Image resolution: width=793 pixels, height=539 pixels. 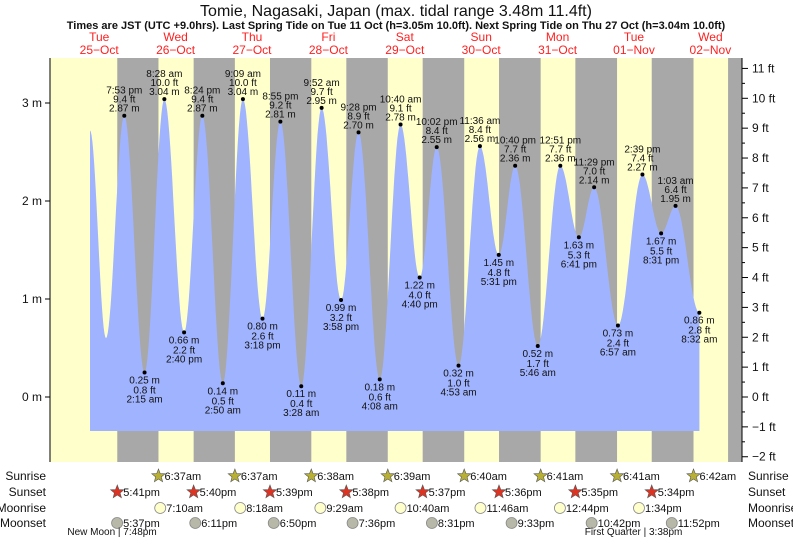 What do you see at coordinates (141, 524) in the screenshot?
I see `moonset-time: 5:37pm` at bounding box center [141, 524].